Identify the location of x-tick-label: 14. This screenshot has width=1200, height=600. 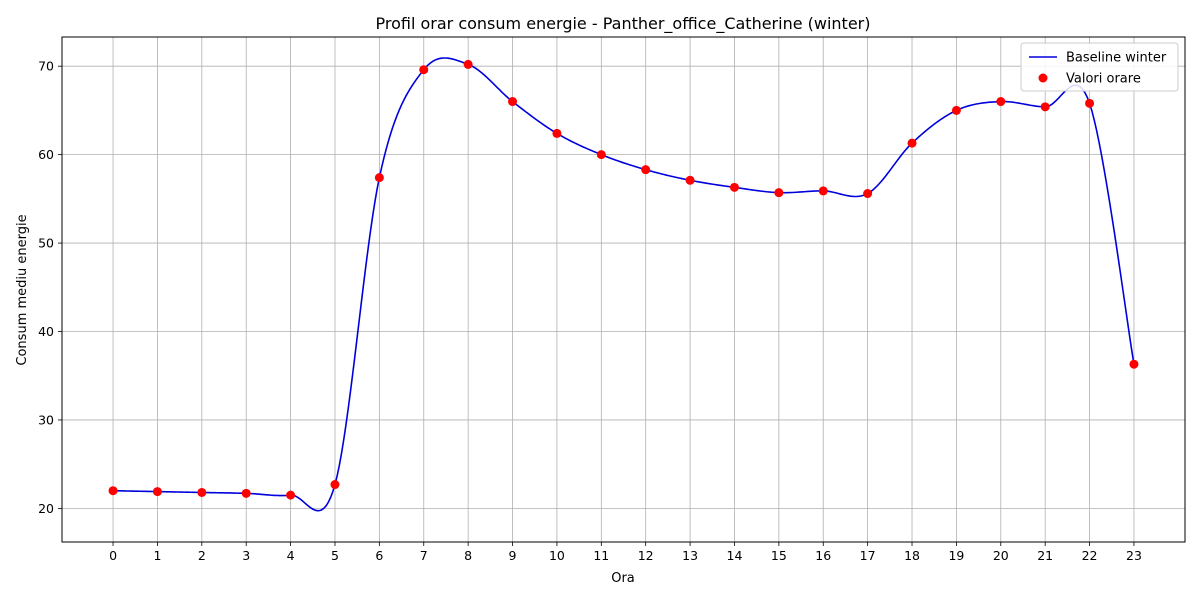
(735, 555).